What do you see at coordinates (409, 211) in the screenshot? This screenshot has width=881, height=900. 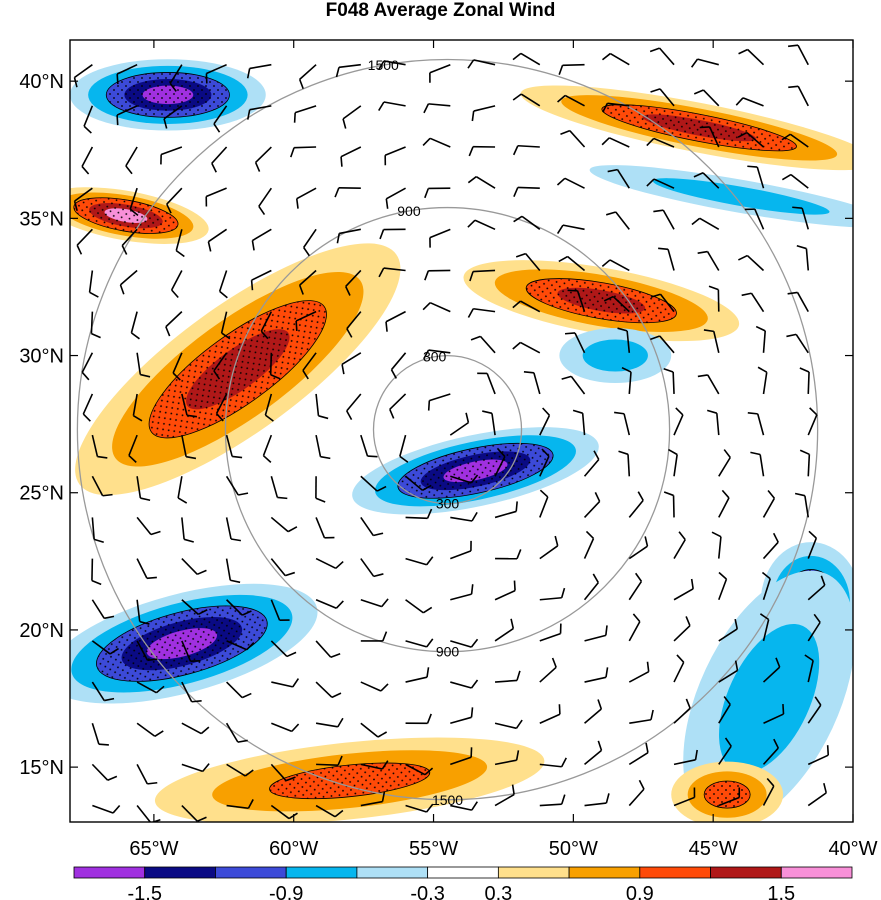 I see `range-ring-label: 900` at bounding box center [409, 211].